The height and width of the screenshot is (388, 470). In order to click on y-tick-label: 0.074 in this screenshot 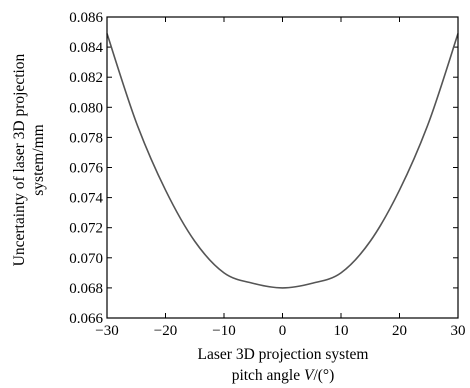, I will do `click(86, 199)`.